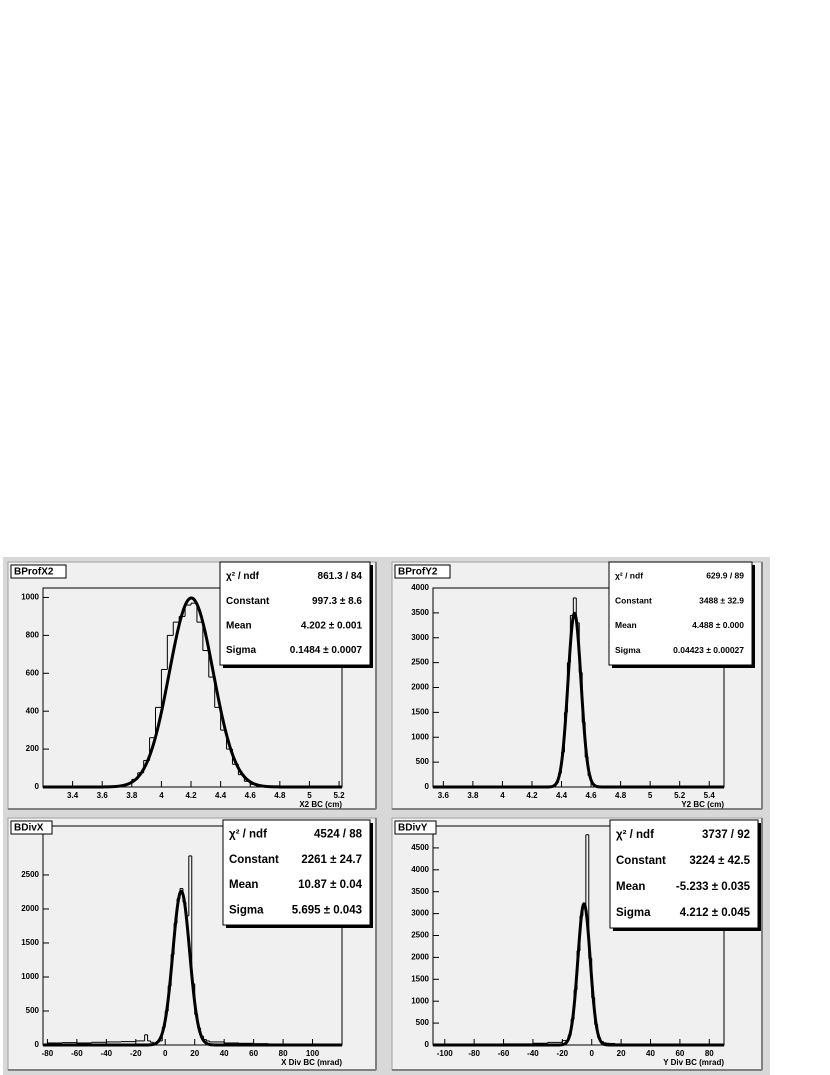 This screenshot has height=1075, width=830. Describe the element at coordinates (721, 600) in the screenshot. I see `stats-value: 3488 ± 32.9` at that location.